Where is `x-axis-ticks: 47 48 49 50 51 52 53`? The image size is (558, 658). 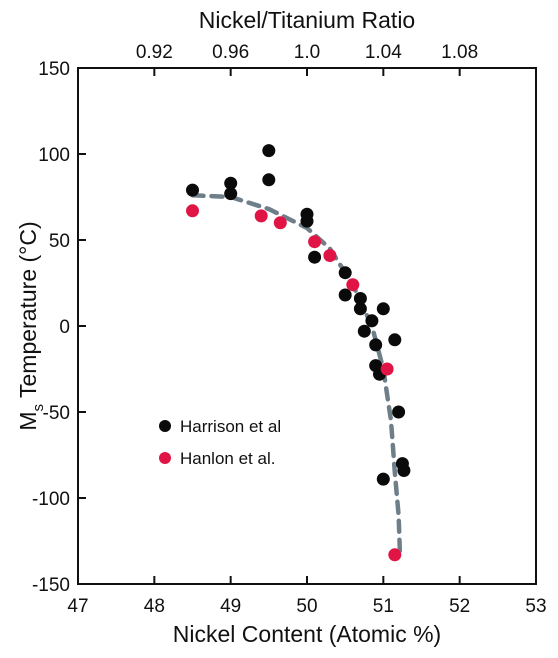 x-axis-ticks: 47 48 49 50 51 52 53 is located at coordinates (307, 596).